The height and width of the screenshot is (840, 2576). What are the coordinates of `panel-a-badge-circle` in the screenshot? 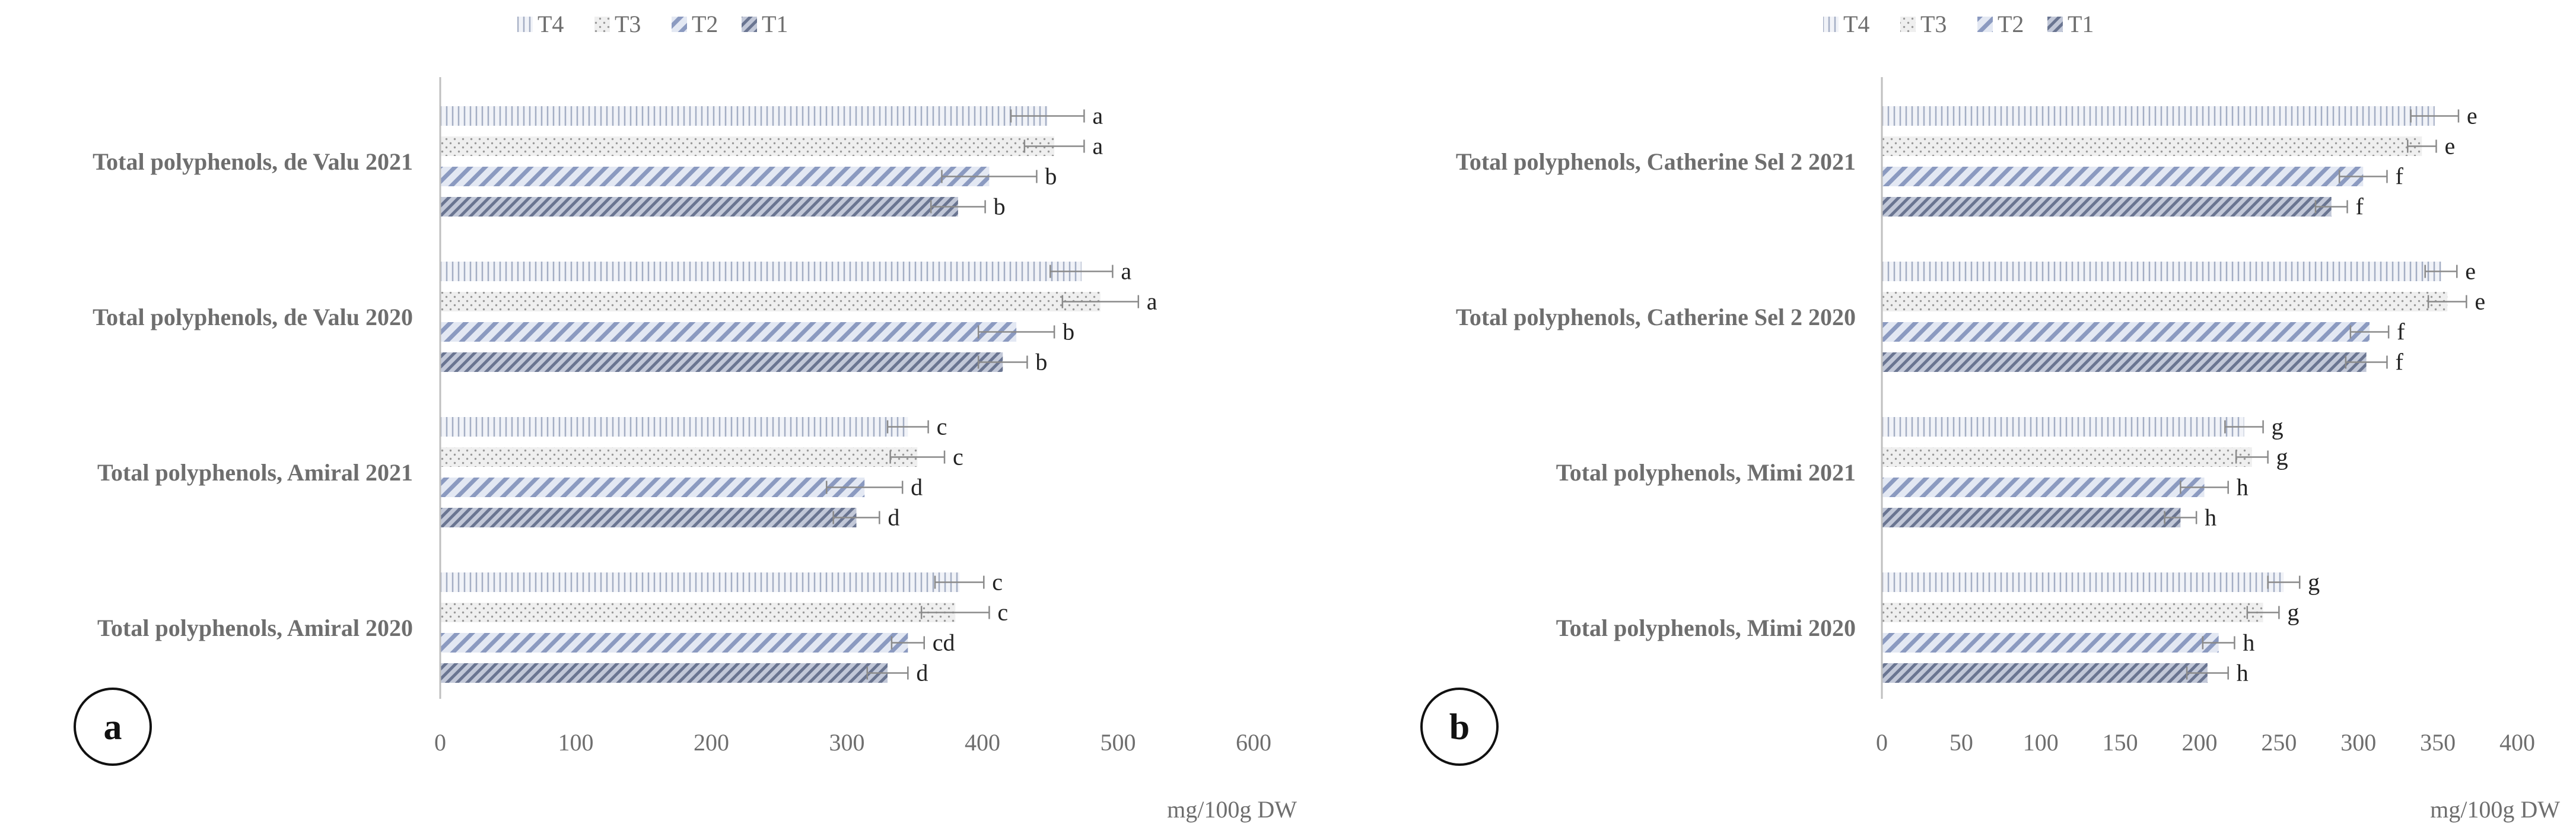 It's located at (113, 727).